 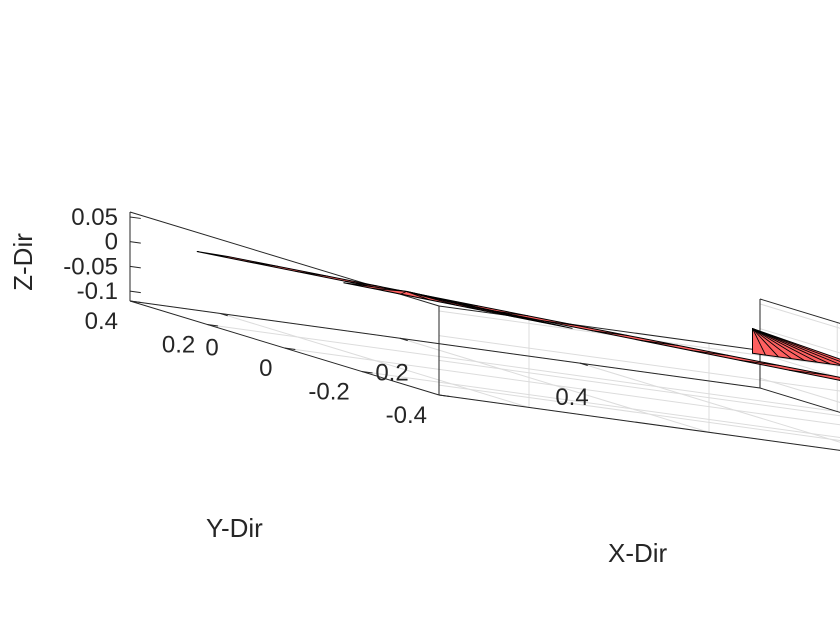 What do you see at coordinates (406, 415) in the screenshot?
I see `y-tick-label: -0.4` at bounding box center [406, 415].